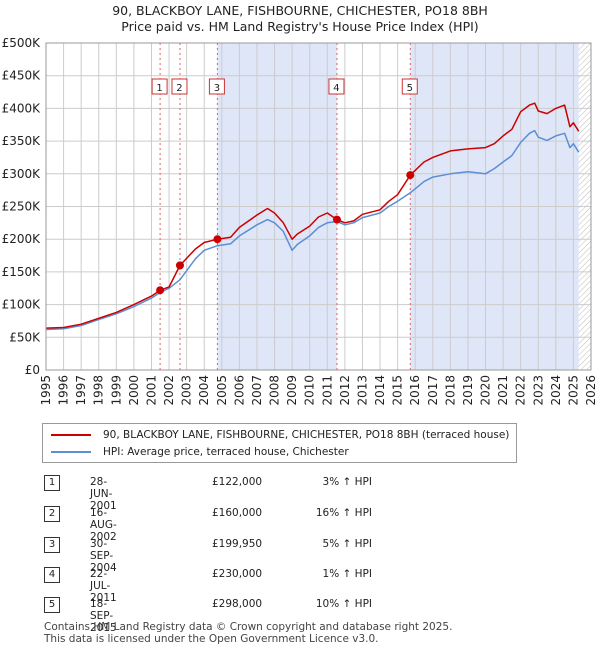  Describe the element at coordinates (345, 390) in the screenshot. I see `x-tick-label: 2012` at that location.